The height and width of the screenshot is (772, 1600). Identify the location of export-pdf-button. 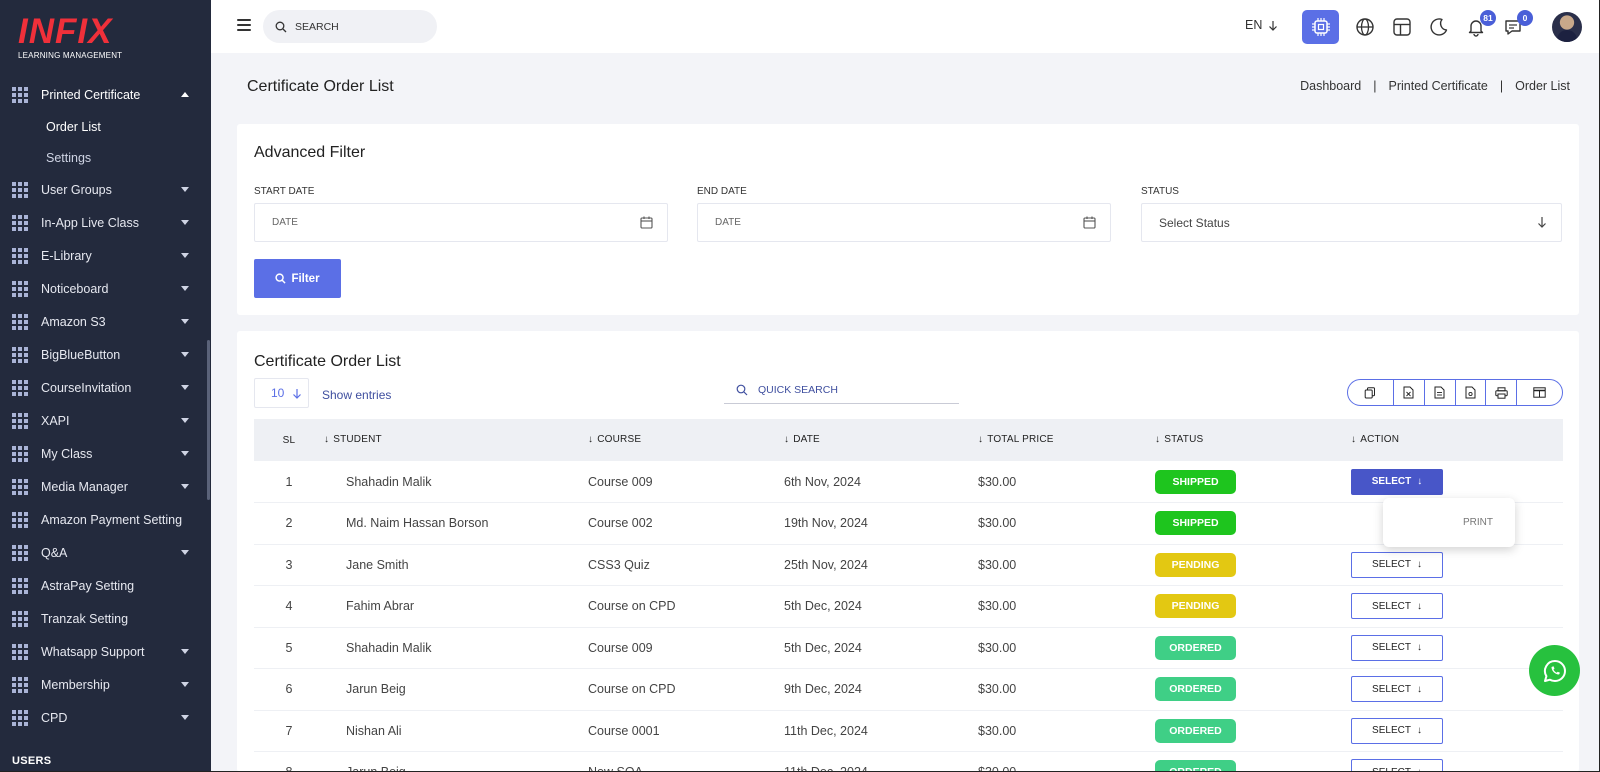
(1471, 392).